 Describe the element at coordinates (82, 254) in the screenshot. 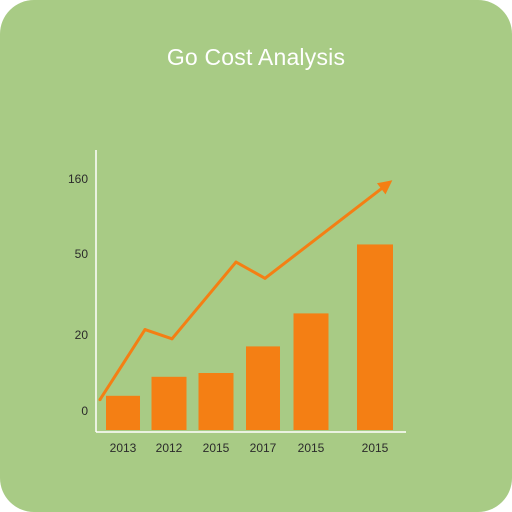

I see `y-tick-label: 50` at that location.